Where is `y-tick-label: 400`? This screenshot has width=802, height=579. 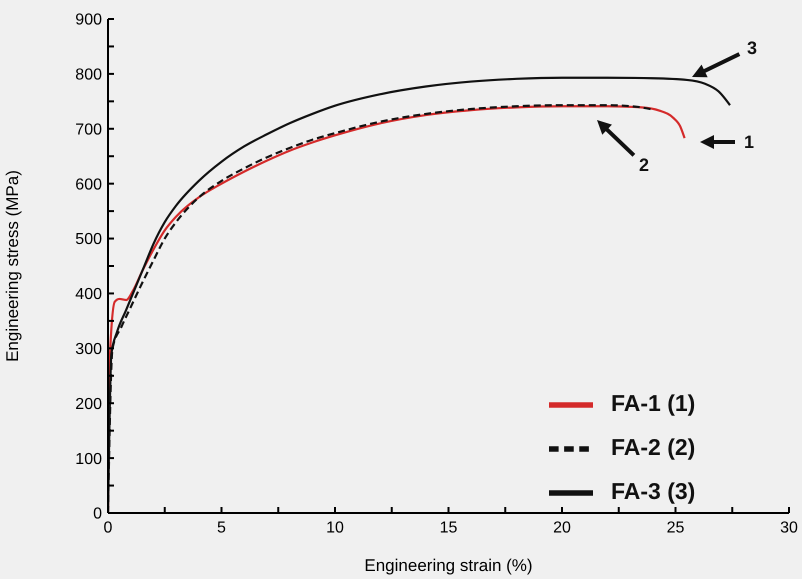 y-tick-label: 400 is located at coordinates (88, 295).